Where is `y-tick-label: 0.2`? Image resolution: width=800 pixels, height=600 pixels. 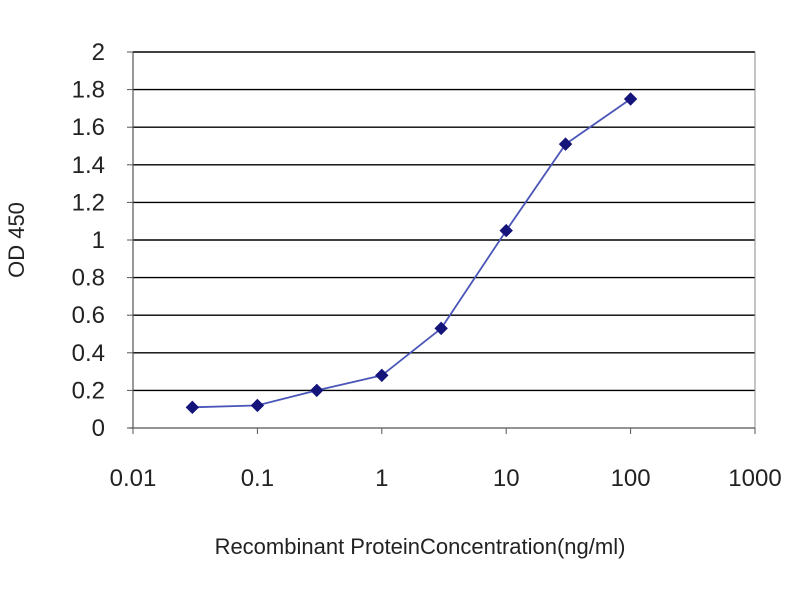
y-tick-label: 0.2 is located at coordinates (88, 390).